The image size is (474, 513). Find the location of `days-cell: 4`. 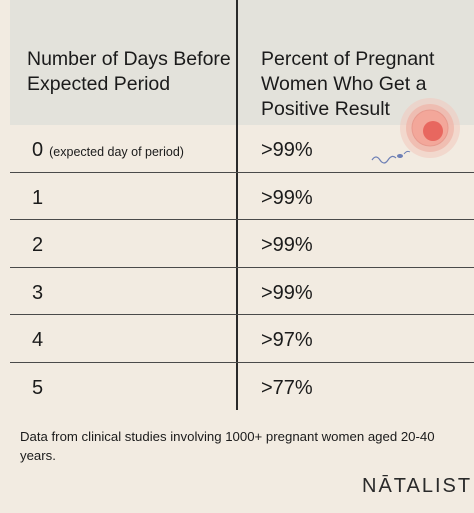

days-cell: 4 is located at coordinates (38, 340).